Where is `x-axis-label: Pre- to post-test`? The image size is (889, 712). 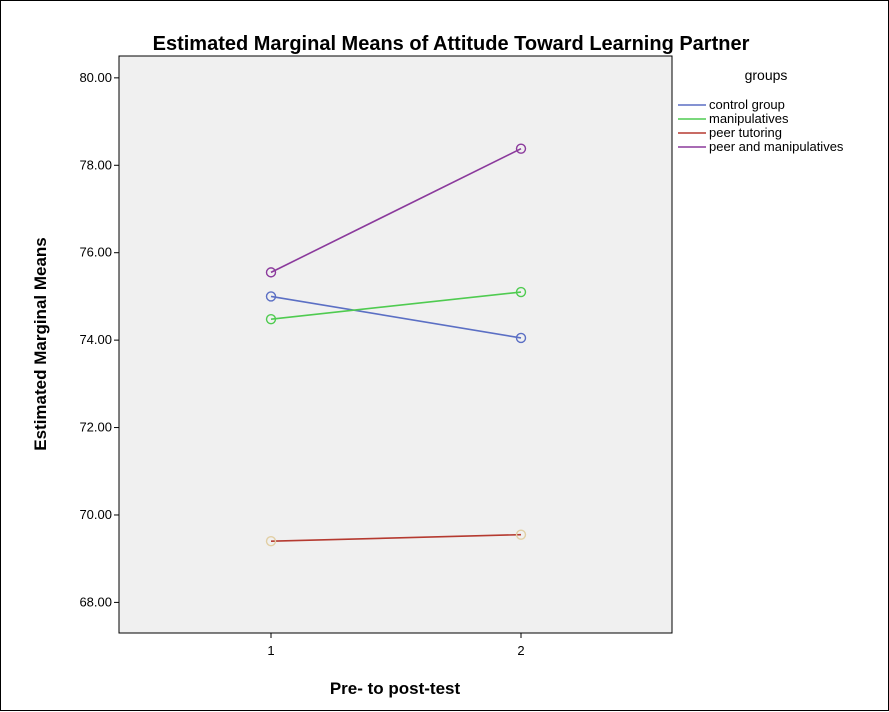 x-axis-label: Pre- to post-test is located at coordinates (395, 688).